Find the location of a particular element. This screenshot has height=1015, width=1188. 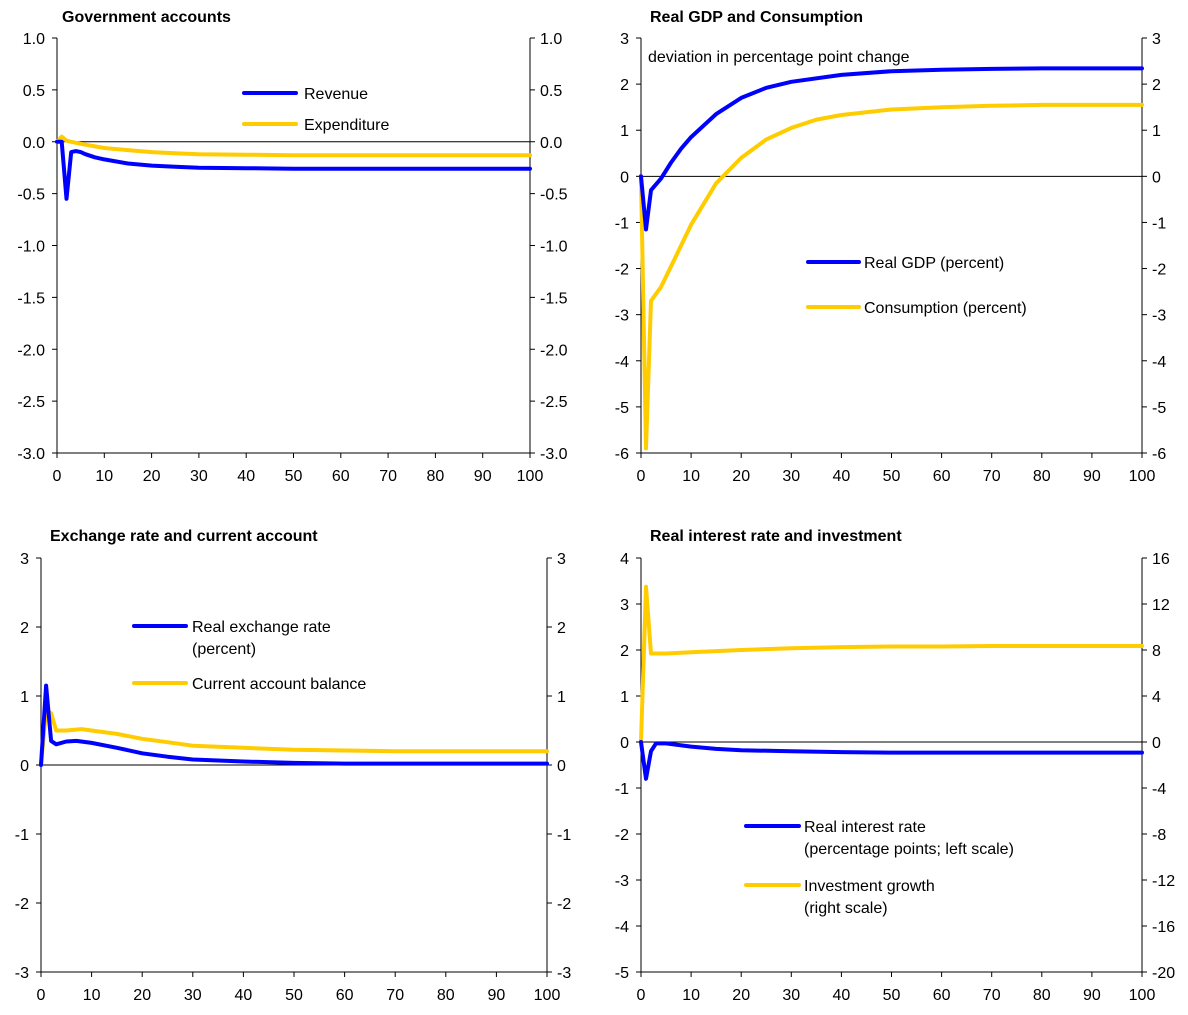

y-tick-label-right: 0.0 is located at coordinates (551, 143).